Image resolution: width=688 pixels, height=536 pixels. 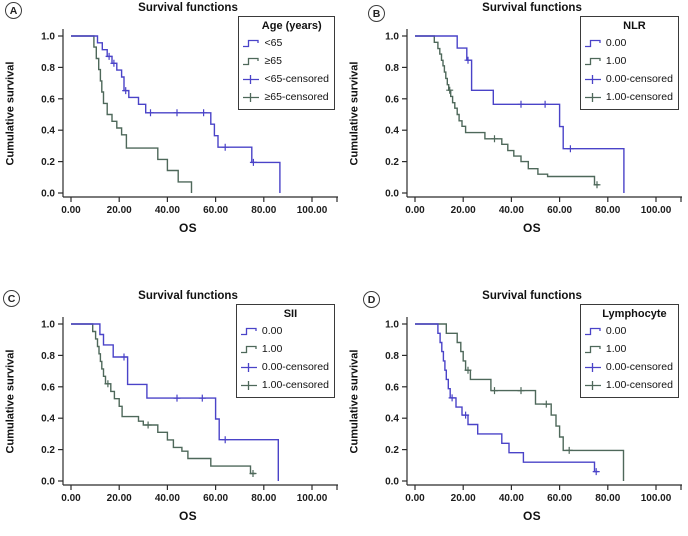 What do you see at coordinates (296, 97) in the screenshot?
I see `legend-entry-label: ≥65-censored` at bounding box center [296, 97].